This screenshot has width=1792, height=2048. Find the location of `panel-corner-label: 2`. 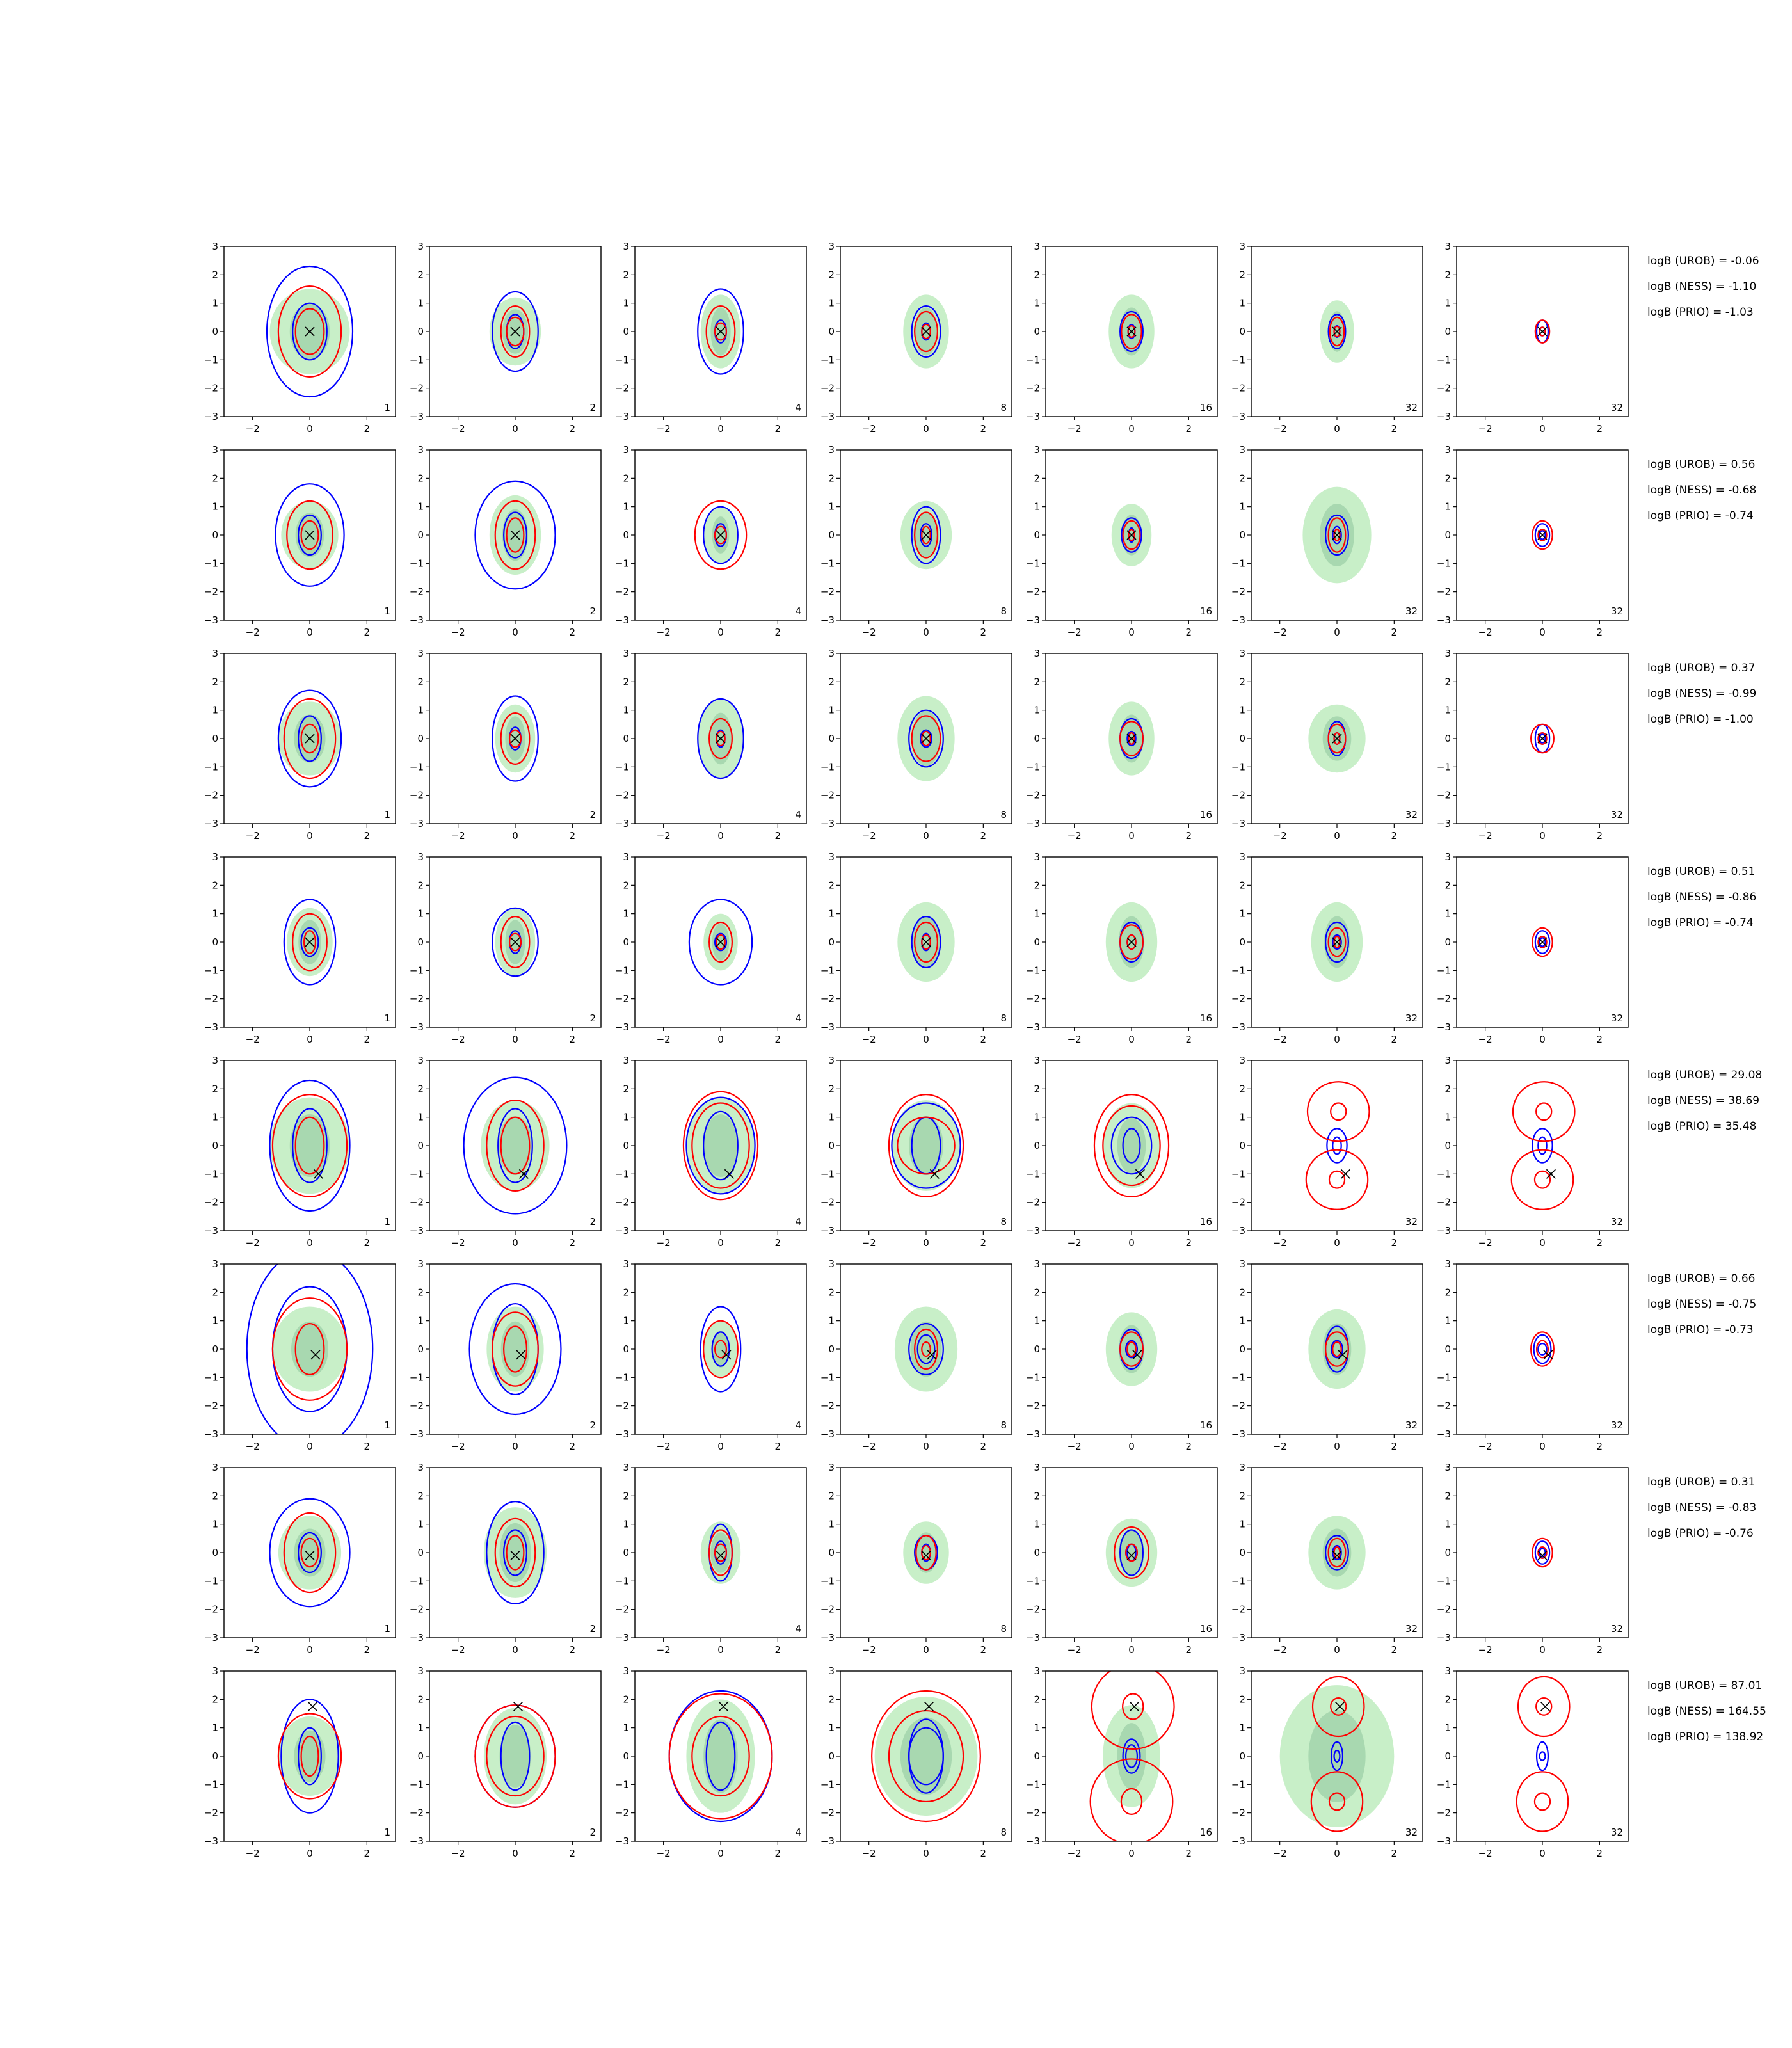

panel-corner-label: 2 is located at coordinates (592, 1425).